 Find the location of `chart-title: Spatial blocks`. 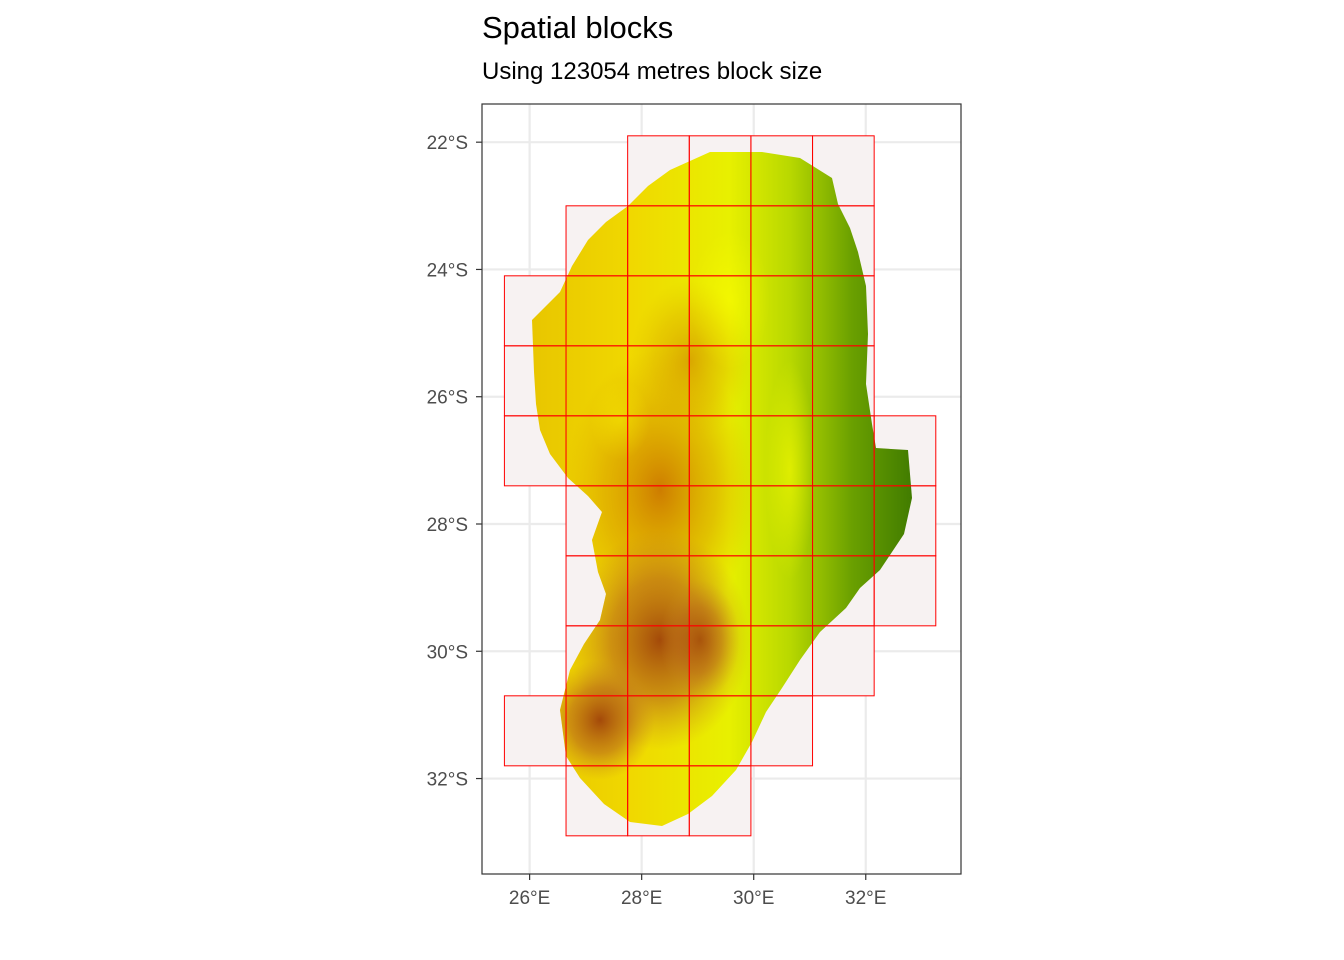

chart-title: Spatial blocks is located at coordinates (578, 27).